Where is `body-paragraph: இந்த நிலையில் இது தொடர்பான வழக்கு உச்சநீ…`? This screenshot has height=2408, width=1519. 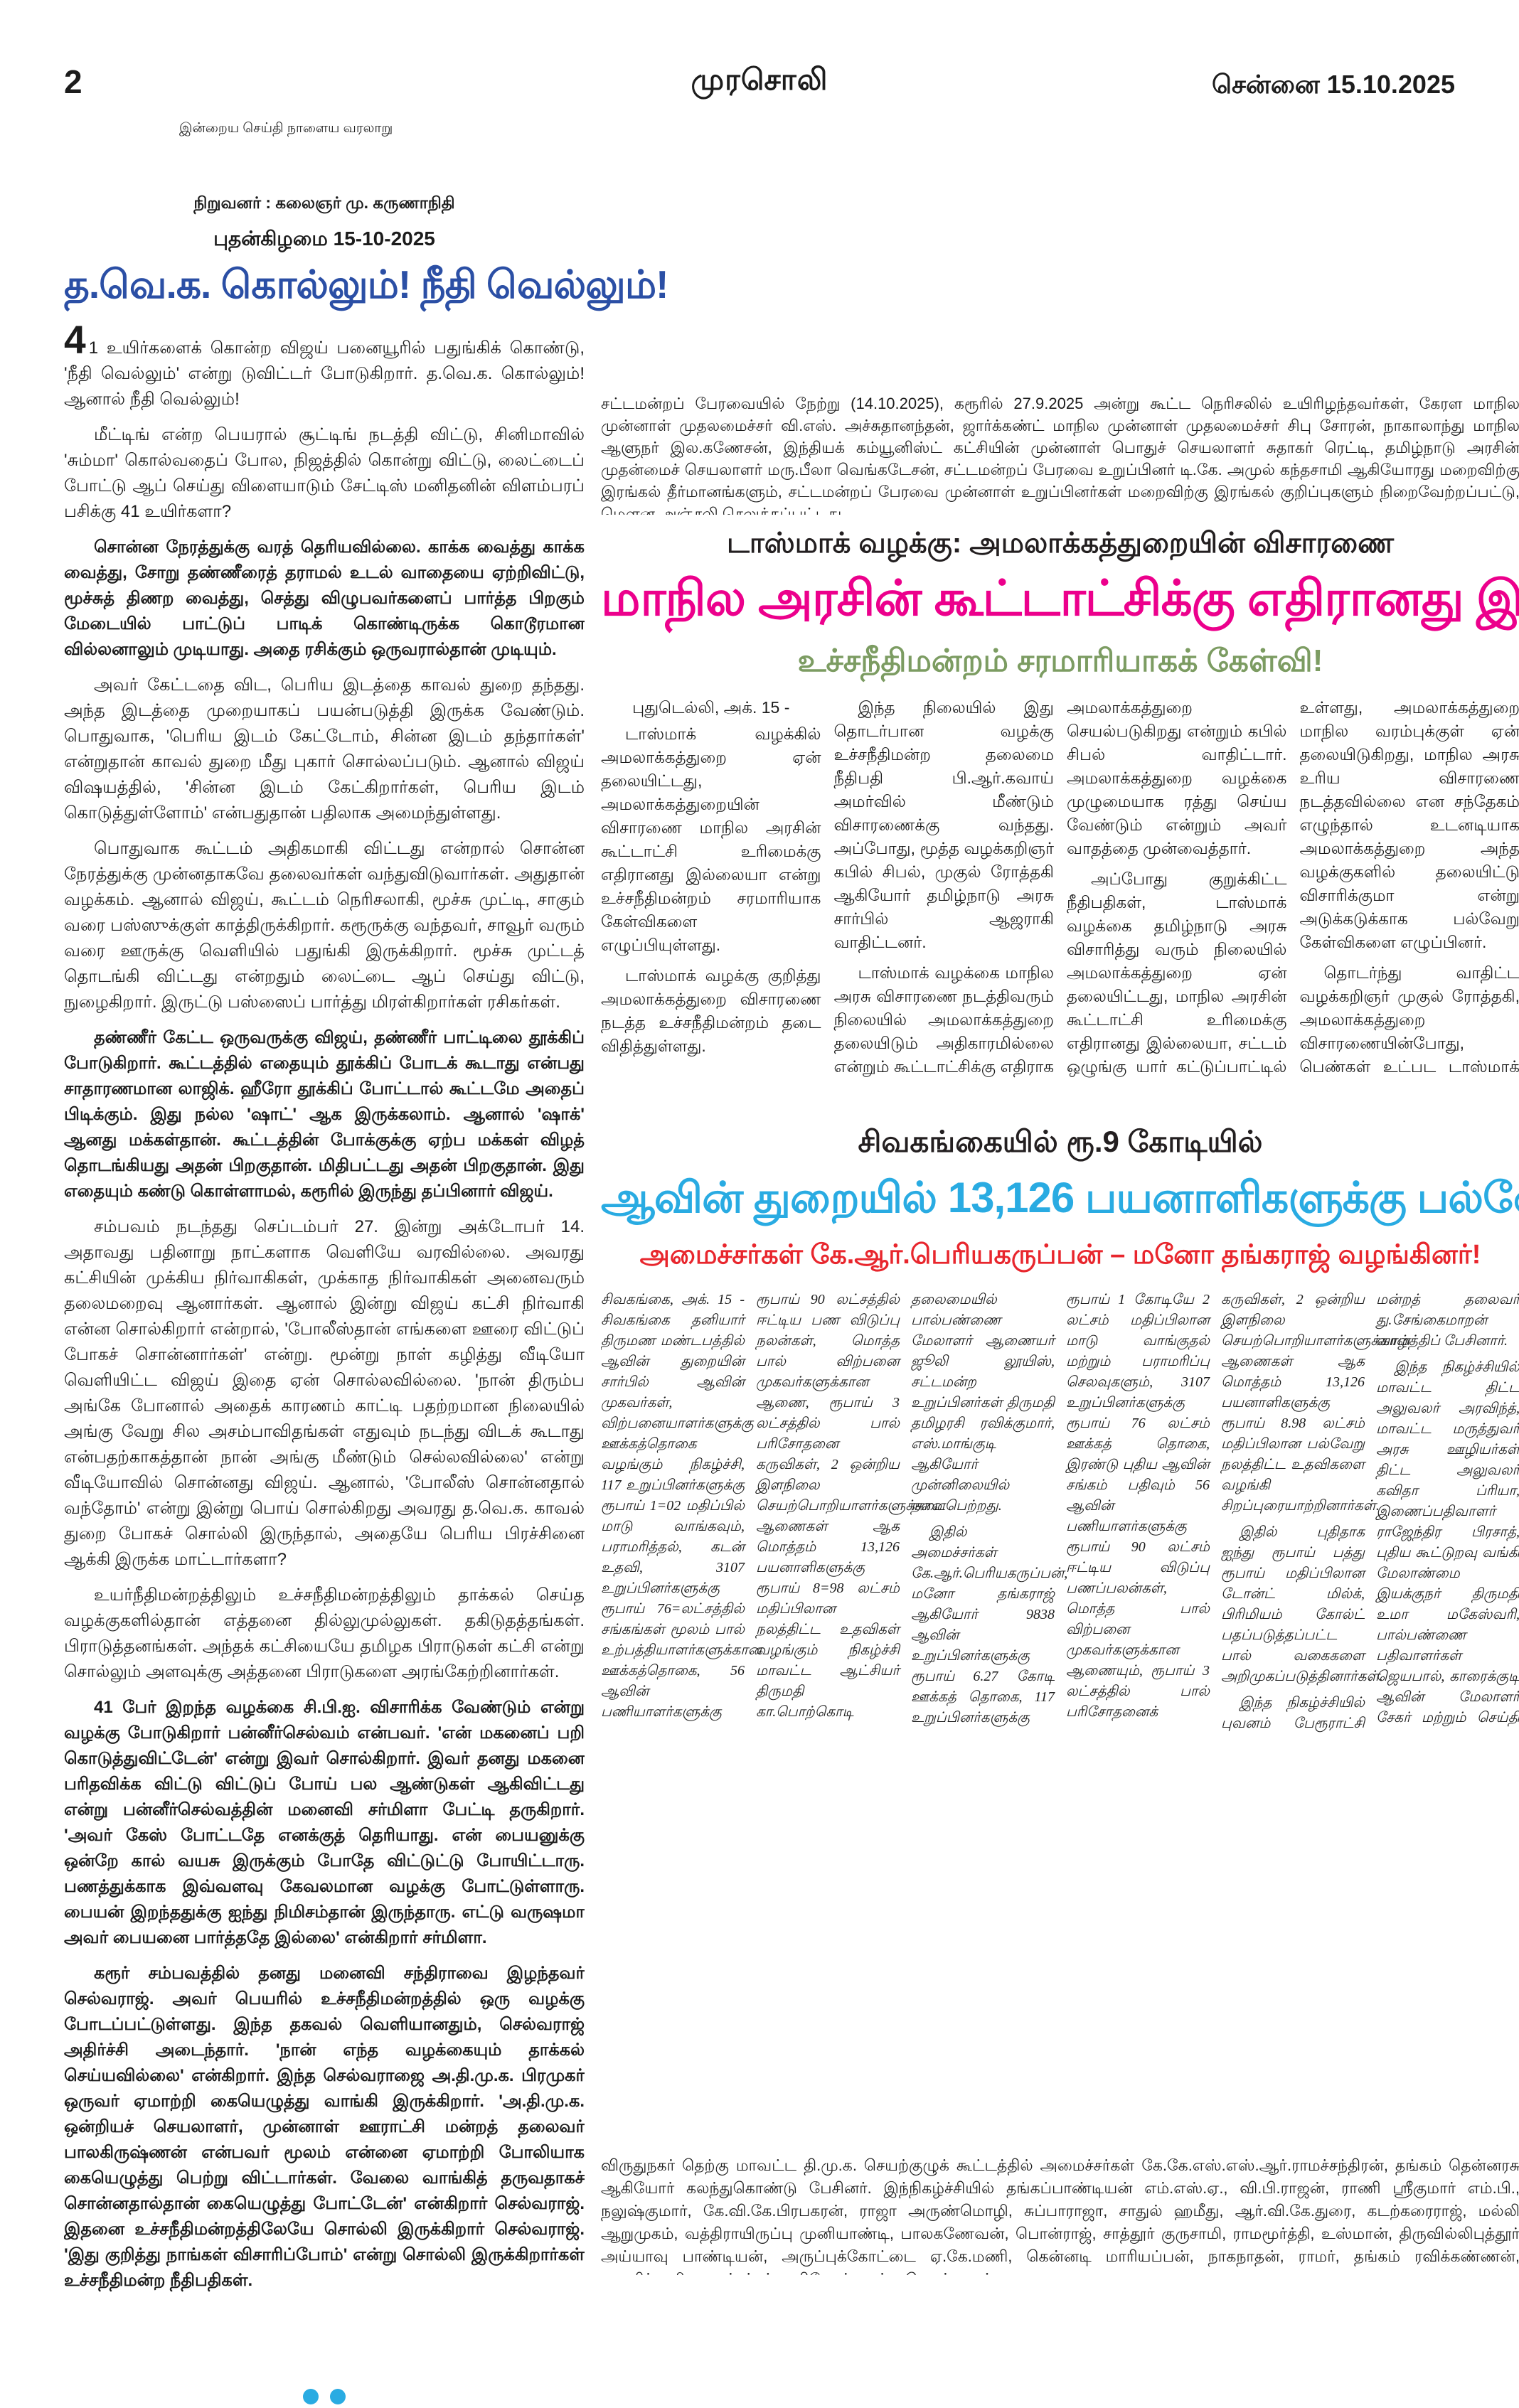 body-paragraph: இந்த நிலையில் இது தொடர்பான வழக்கு உச்சநீ… is located at coordinates (944, 825).